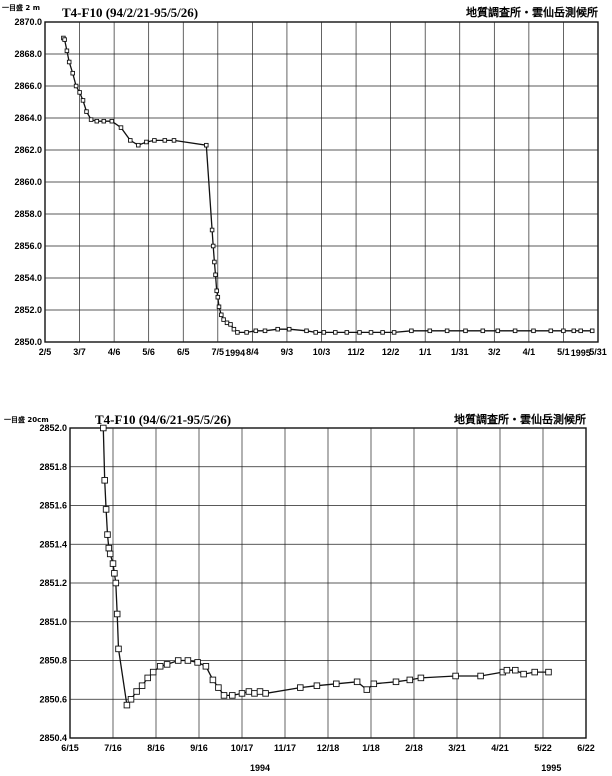  I want to click on x-tick-label: 9/3, so click(287, 352).